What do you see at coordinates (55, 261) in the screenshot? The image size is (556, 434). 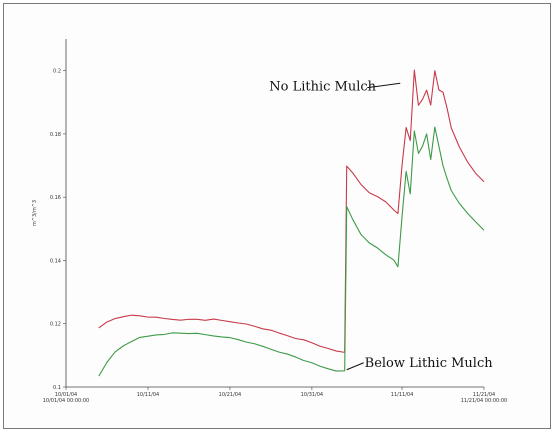 I see `y-tick-label: 0.14` at bounding box center [55, 261].